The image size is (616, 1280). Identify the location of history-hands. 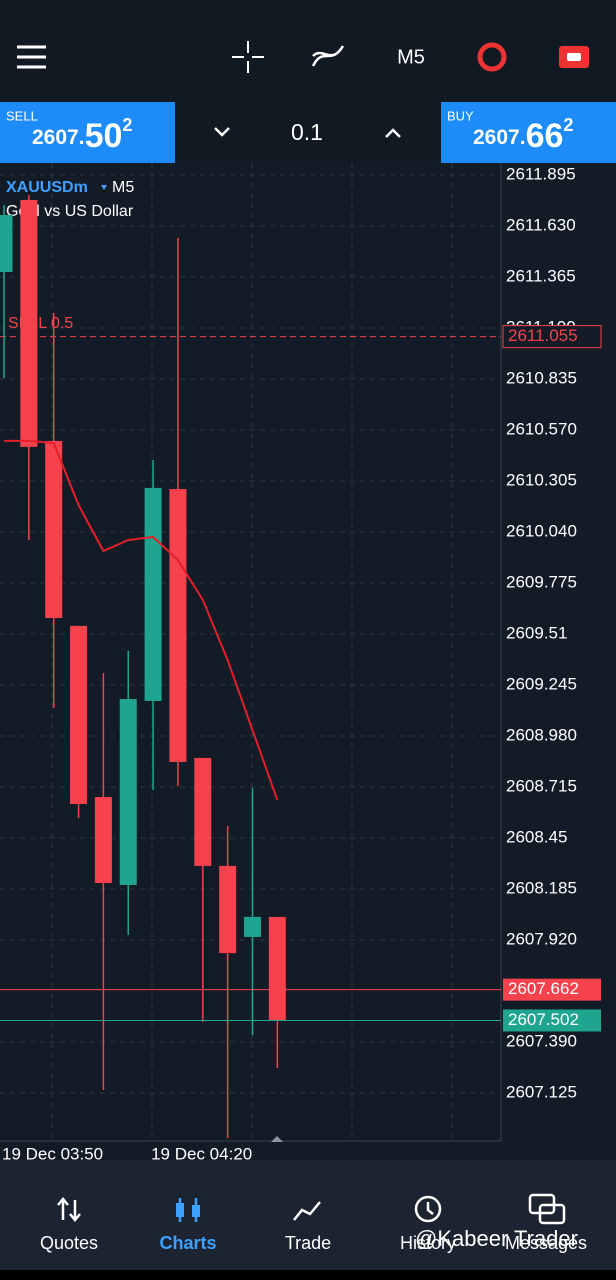
(430, 1208).